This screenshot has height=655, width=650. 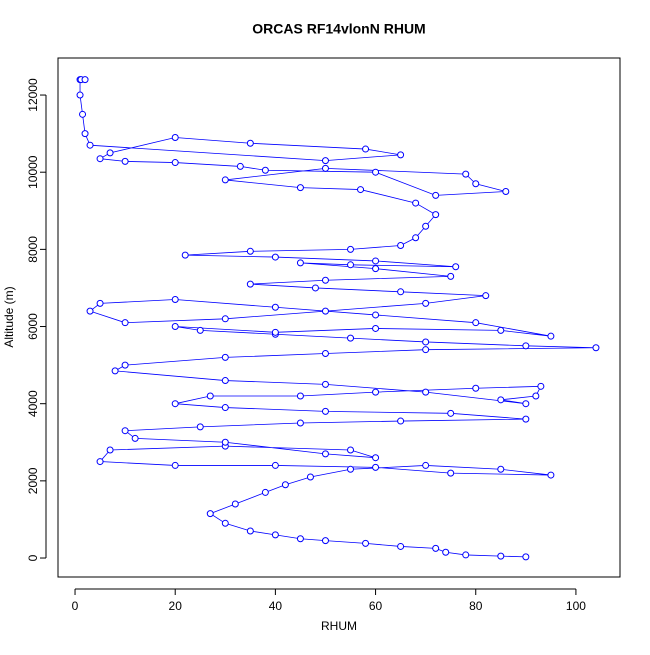 I want to click on y-tick-label: 8000, so click(x=33, y=249).